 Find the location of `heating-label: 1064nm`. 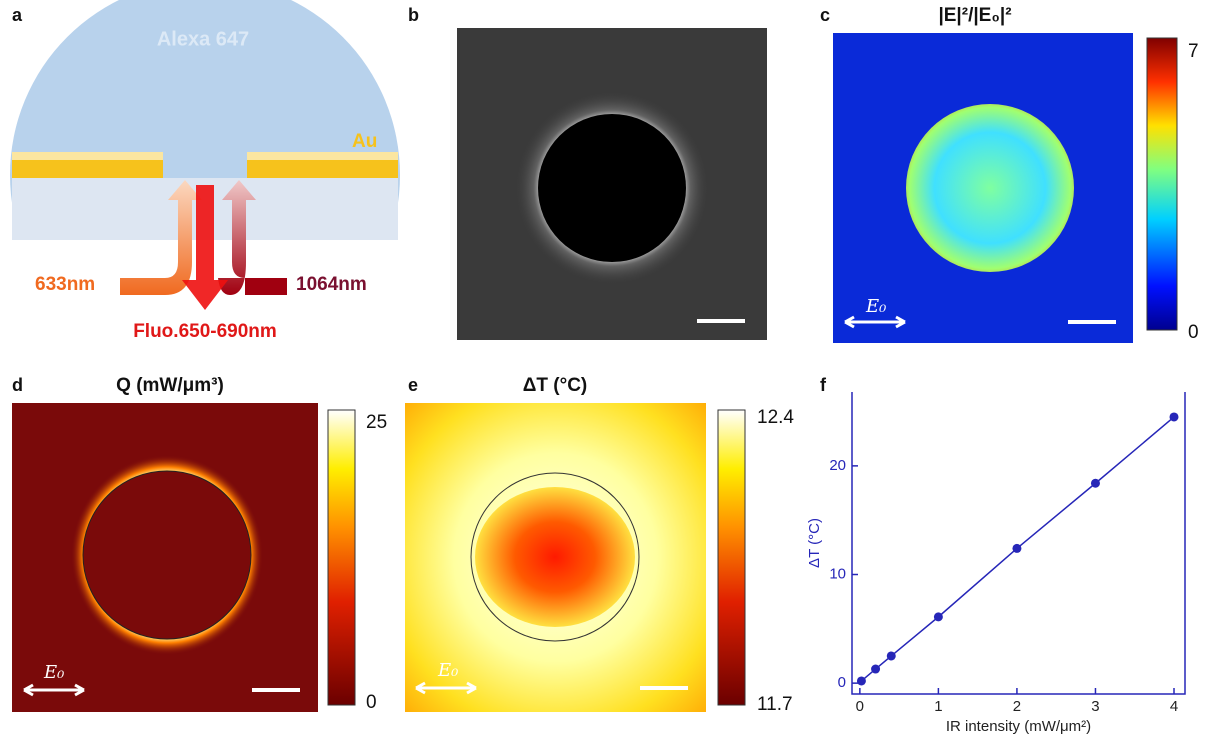

heating-label: 1064nm is located at coordinates (331, 284).